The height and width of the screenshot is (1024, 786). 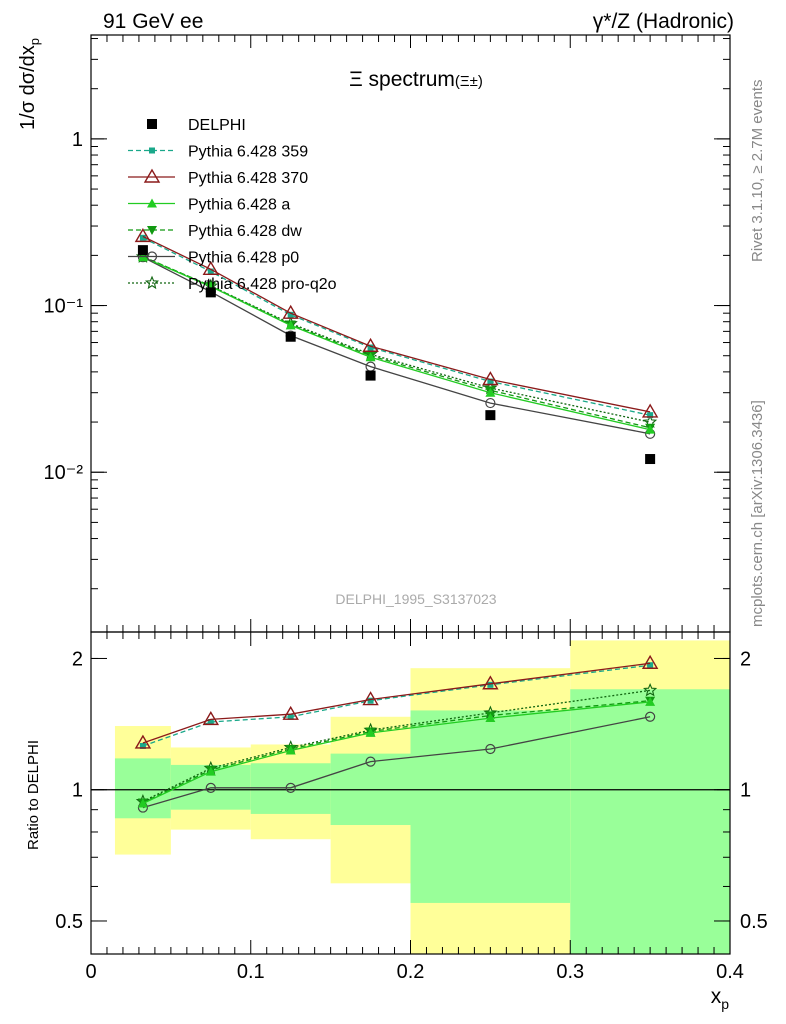 I want to click on ratio-line-p359, so click(x=396, y=705).